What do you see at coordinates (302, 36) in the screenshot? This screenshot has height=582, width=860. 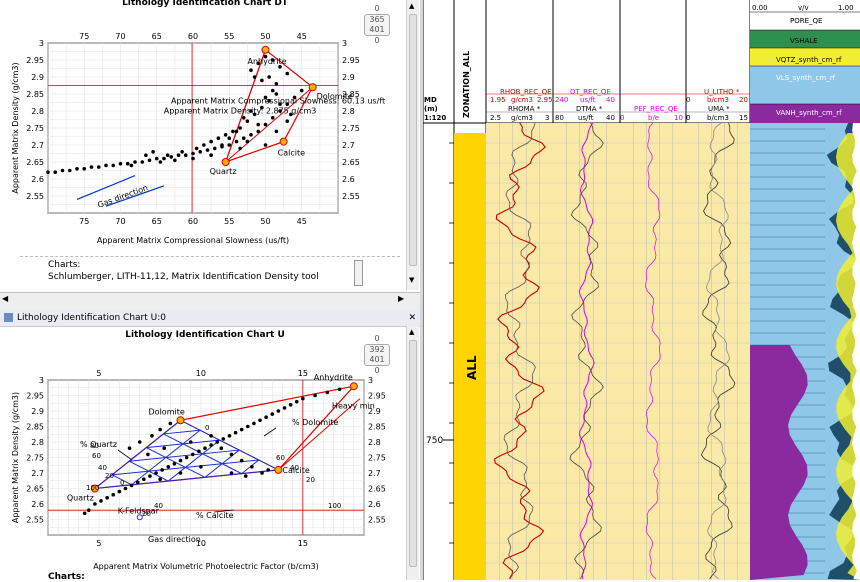 I see `x-tick-label-top: 45` at bounding box center [302, 36].